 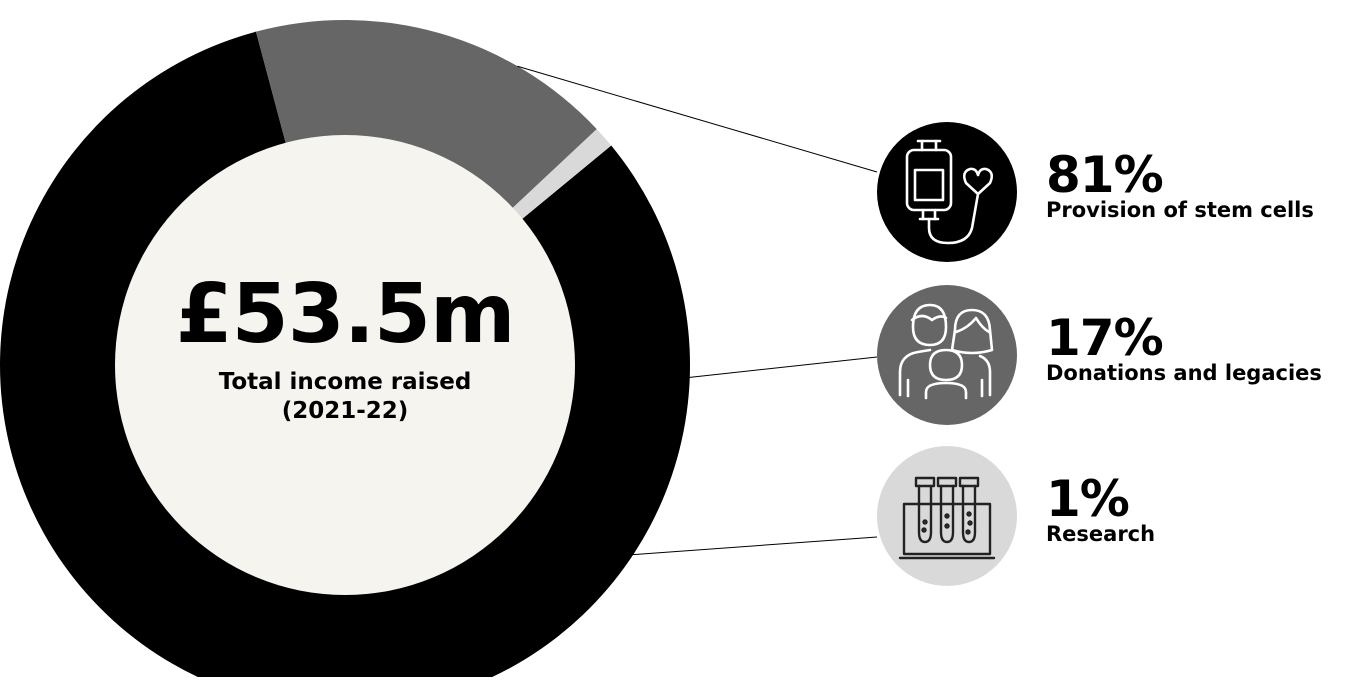 I want to click on total-income-value: £53.5m, so click(x=345, y=314).